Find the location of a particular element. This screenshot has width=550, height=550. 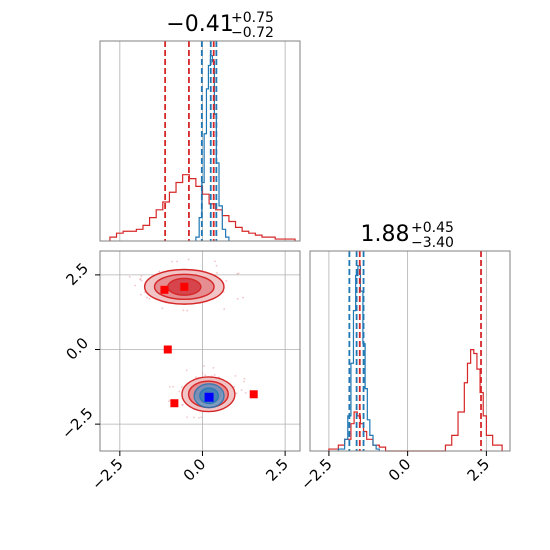

histogram-y-blue-series is located at coordinates (358, 358).